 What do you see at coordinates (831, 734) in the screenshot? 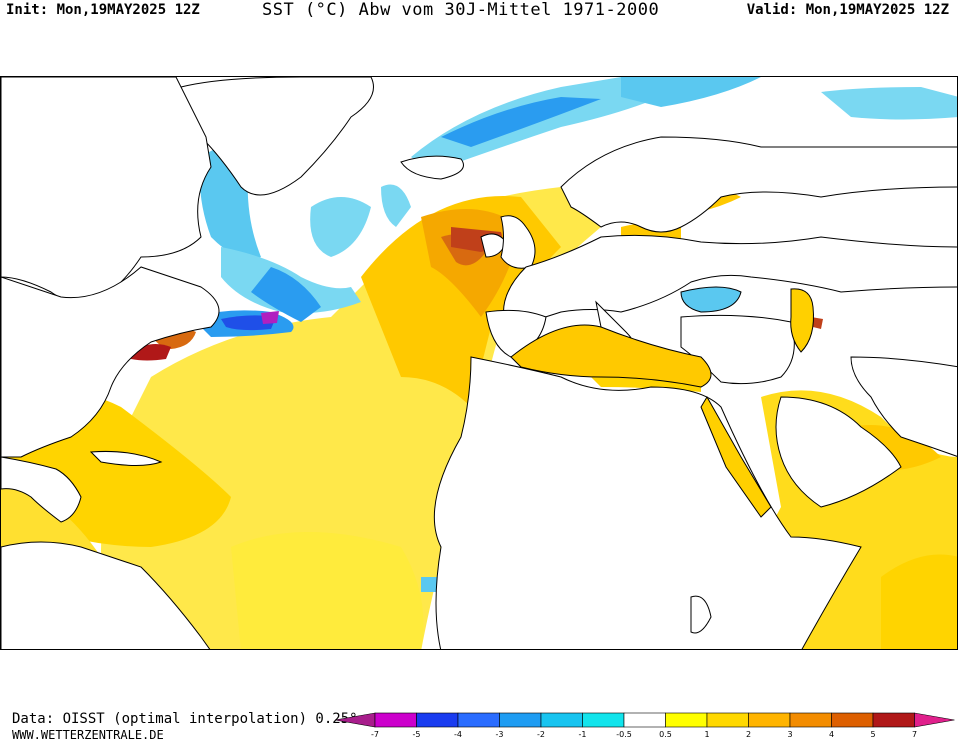
I see `legend-tick-label: 4` at bounding box center [831, 734].